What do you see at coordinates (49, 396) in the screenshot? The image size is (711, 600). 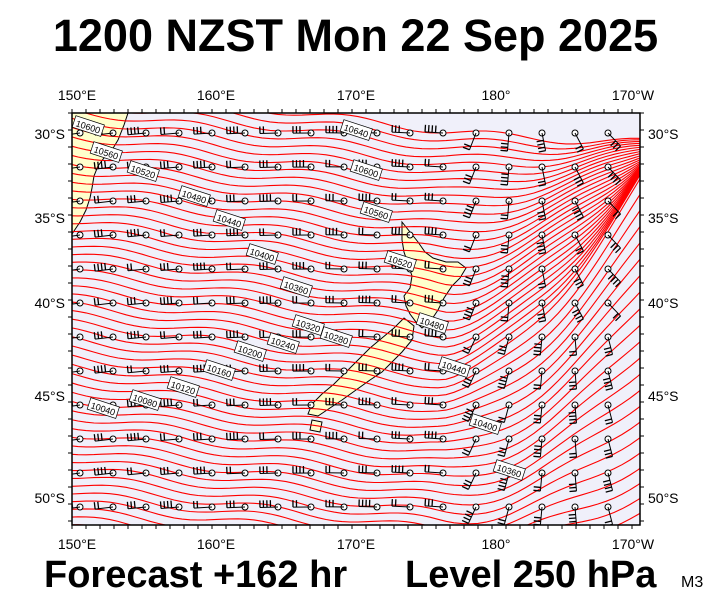 I see `lat-tick-label: 45°S` at bounding box center [49, 396].